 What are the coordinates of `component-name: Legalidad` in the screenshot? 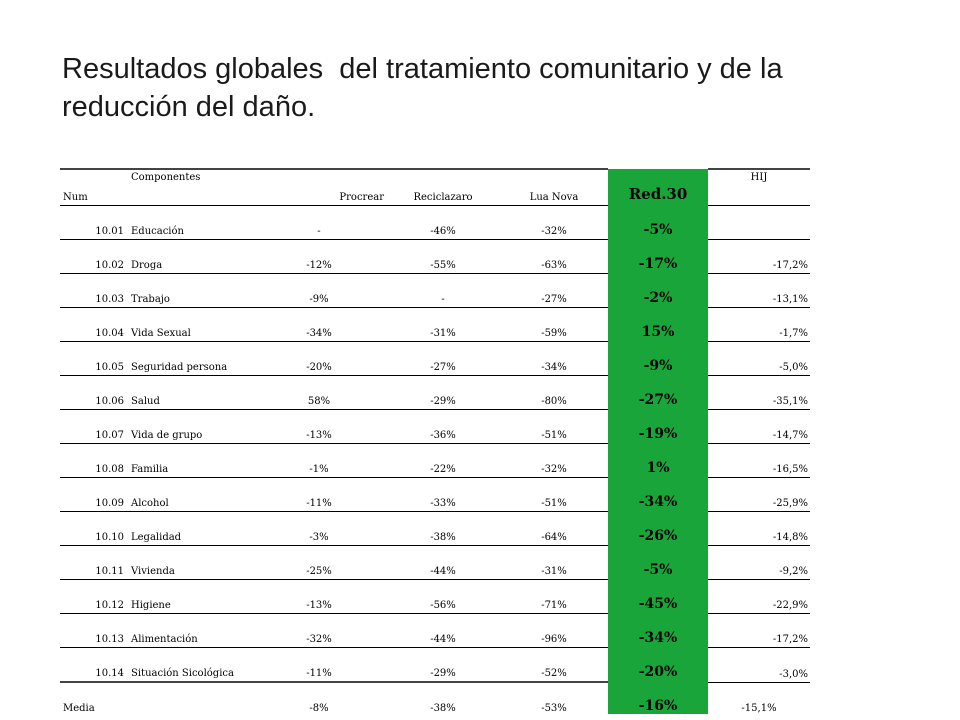 It's located at (190, 528).